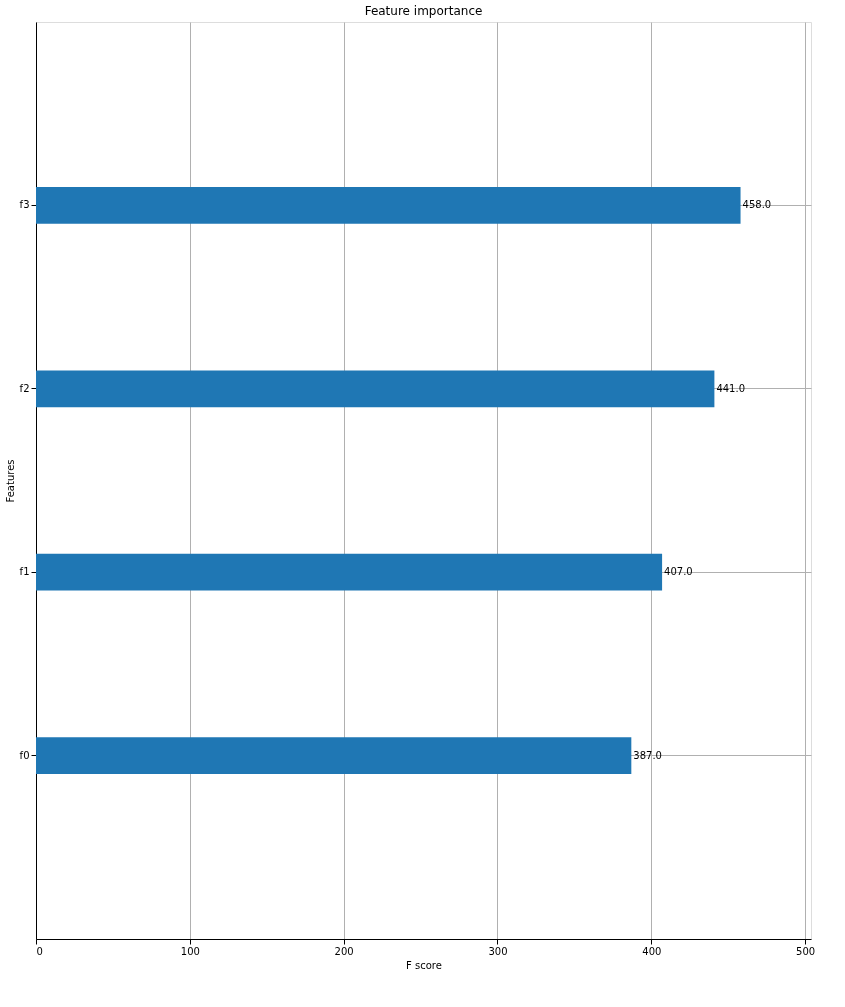 Image resolution: width=845 pixels, height=1007 pixels. I want to click on x-tick-label: 0, so click(39, 951).